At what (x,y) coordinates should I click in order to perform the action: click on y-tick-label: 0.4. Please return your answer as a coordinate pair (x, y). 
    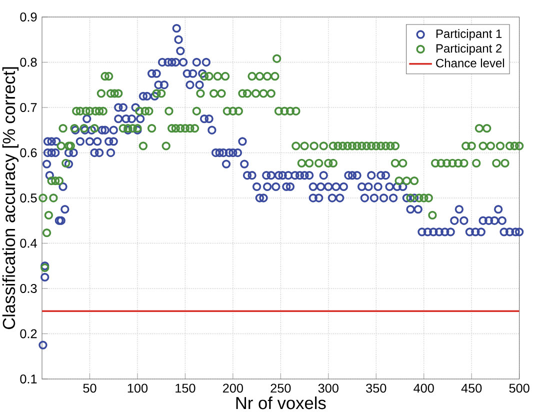
    Looking at the image, I should click on (28, 243).